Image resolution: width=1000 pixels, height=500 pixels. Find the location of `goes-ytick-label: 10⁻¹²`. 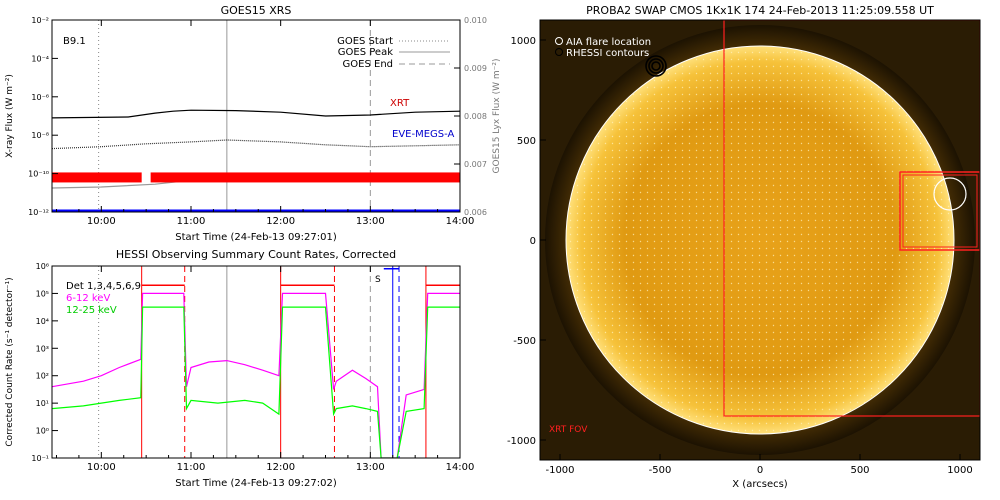

goes-ytick-label: 10⁻¹² is located at coordinates (38, 212).